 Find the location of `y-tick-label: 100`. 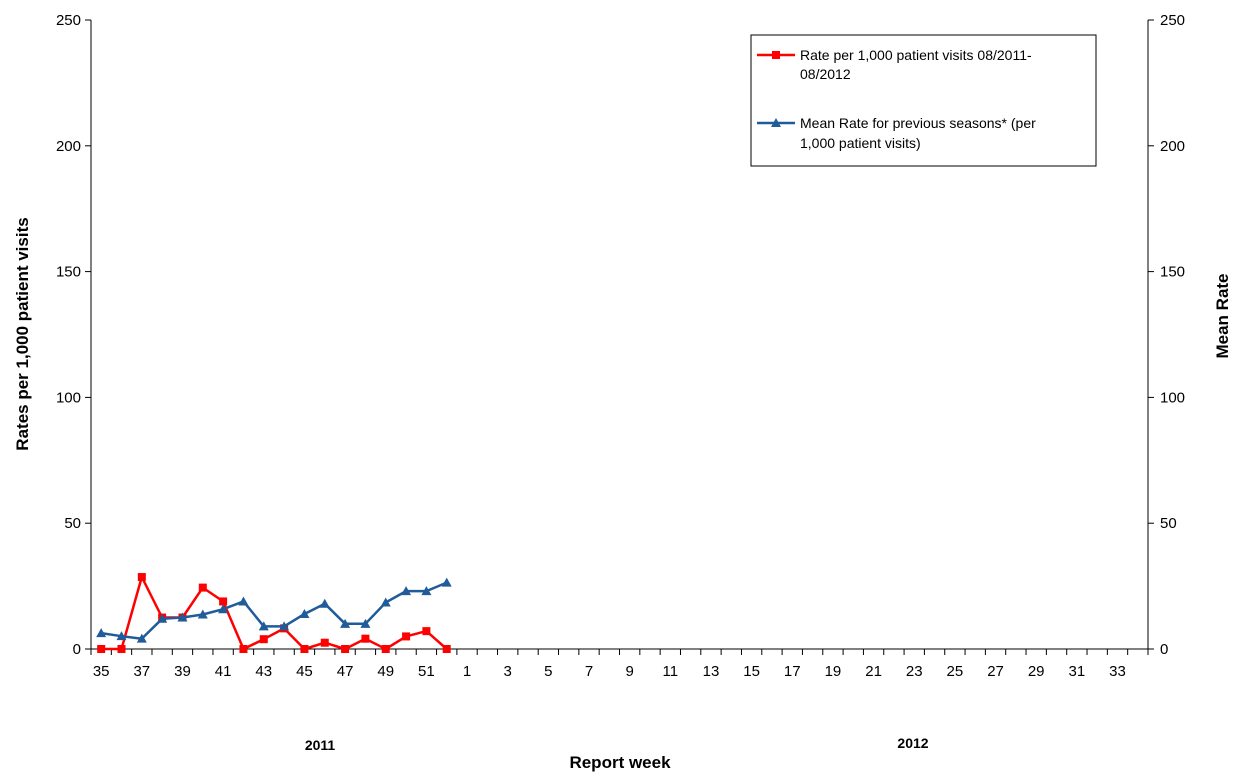

y-tick-label: 100 is located at coordinates (68, 397).